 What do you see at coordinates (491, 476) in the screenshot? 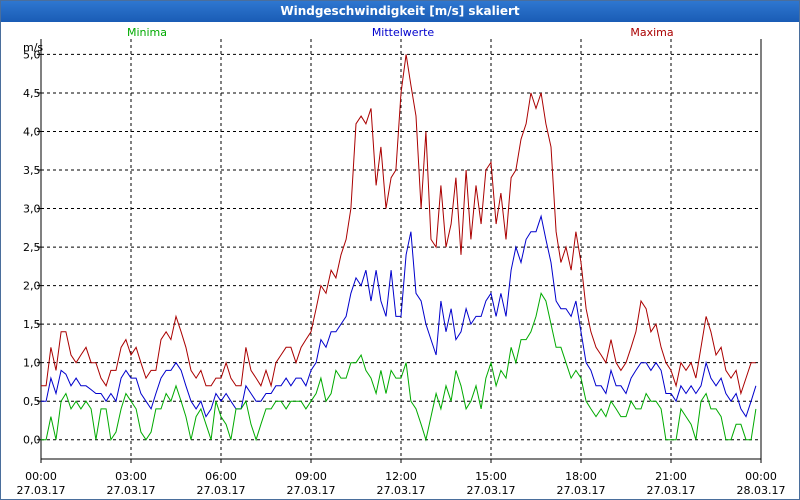
I see `x-tick-time: 15:00` at bounding box center [491, 476].